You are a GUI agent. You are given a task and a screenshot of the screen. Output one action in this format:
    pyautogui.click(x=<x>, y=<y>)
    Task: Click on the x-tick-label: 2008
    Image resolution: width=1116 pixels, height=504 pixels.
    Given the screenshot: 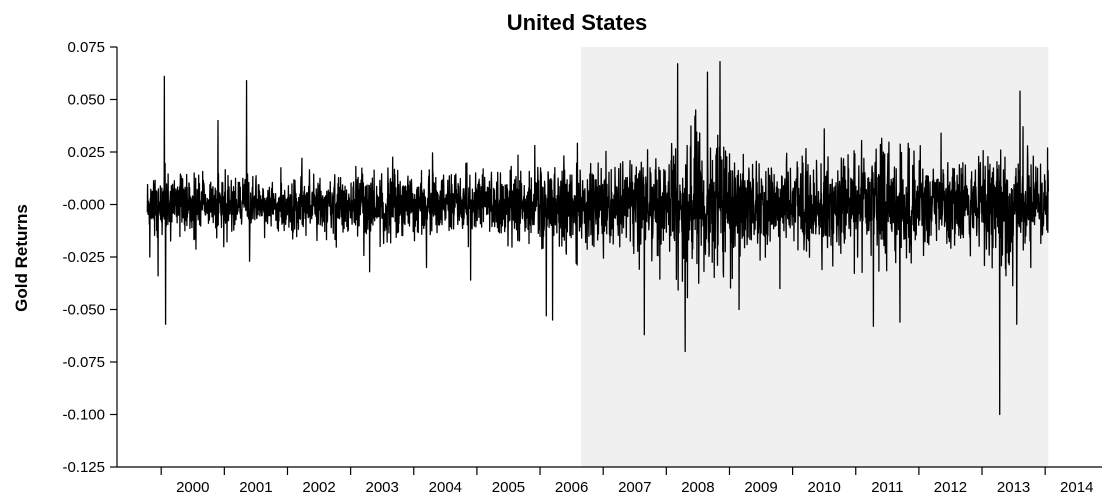 What is the action you would take?
    pyautogui.click(x=697, y=487)
    